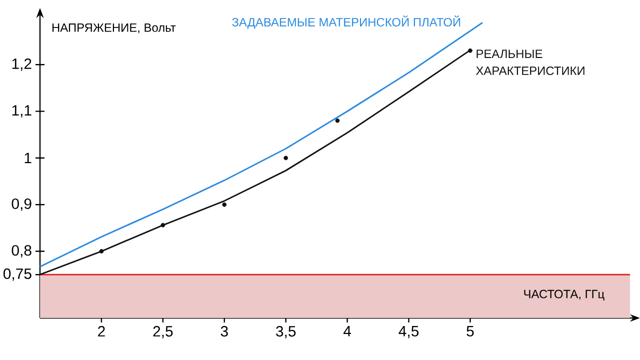 This screenshot has height=360, width=640. What do you see at coordinates (22, 64) in the screenshot?
I see `y-tick-label: 1,2` at bounding box center [22, 64].